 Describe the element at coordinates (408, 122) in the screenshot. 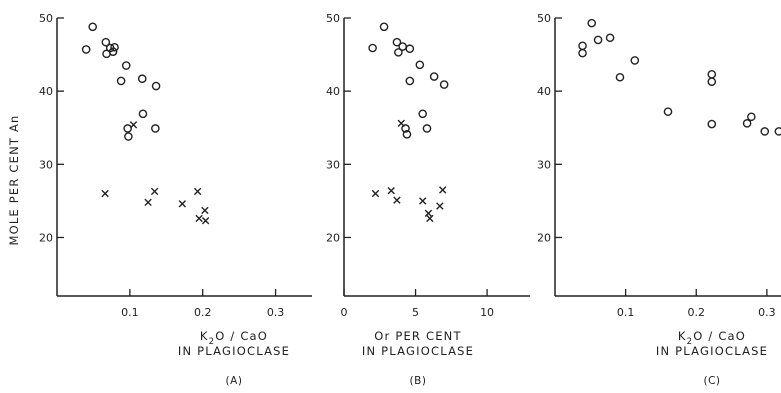

I see `panel-b-marks` at that location.